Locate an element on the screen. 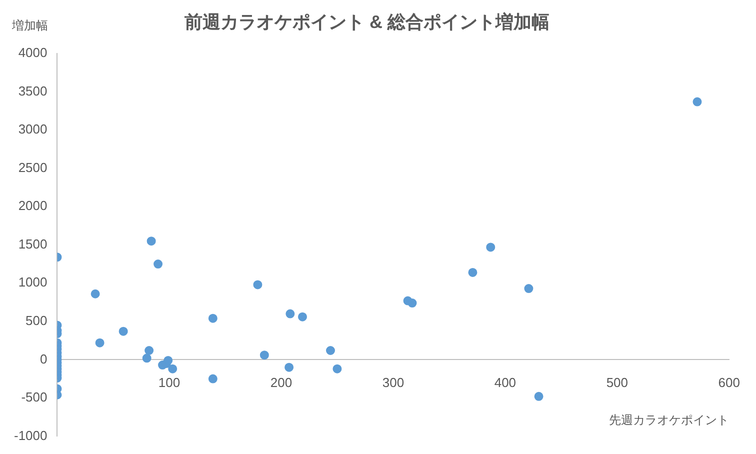  y-tick-label: 3500 is located at coordinates (33, 90).